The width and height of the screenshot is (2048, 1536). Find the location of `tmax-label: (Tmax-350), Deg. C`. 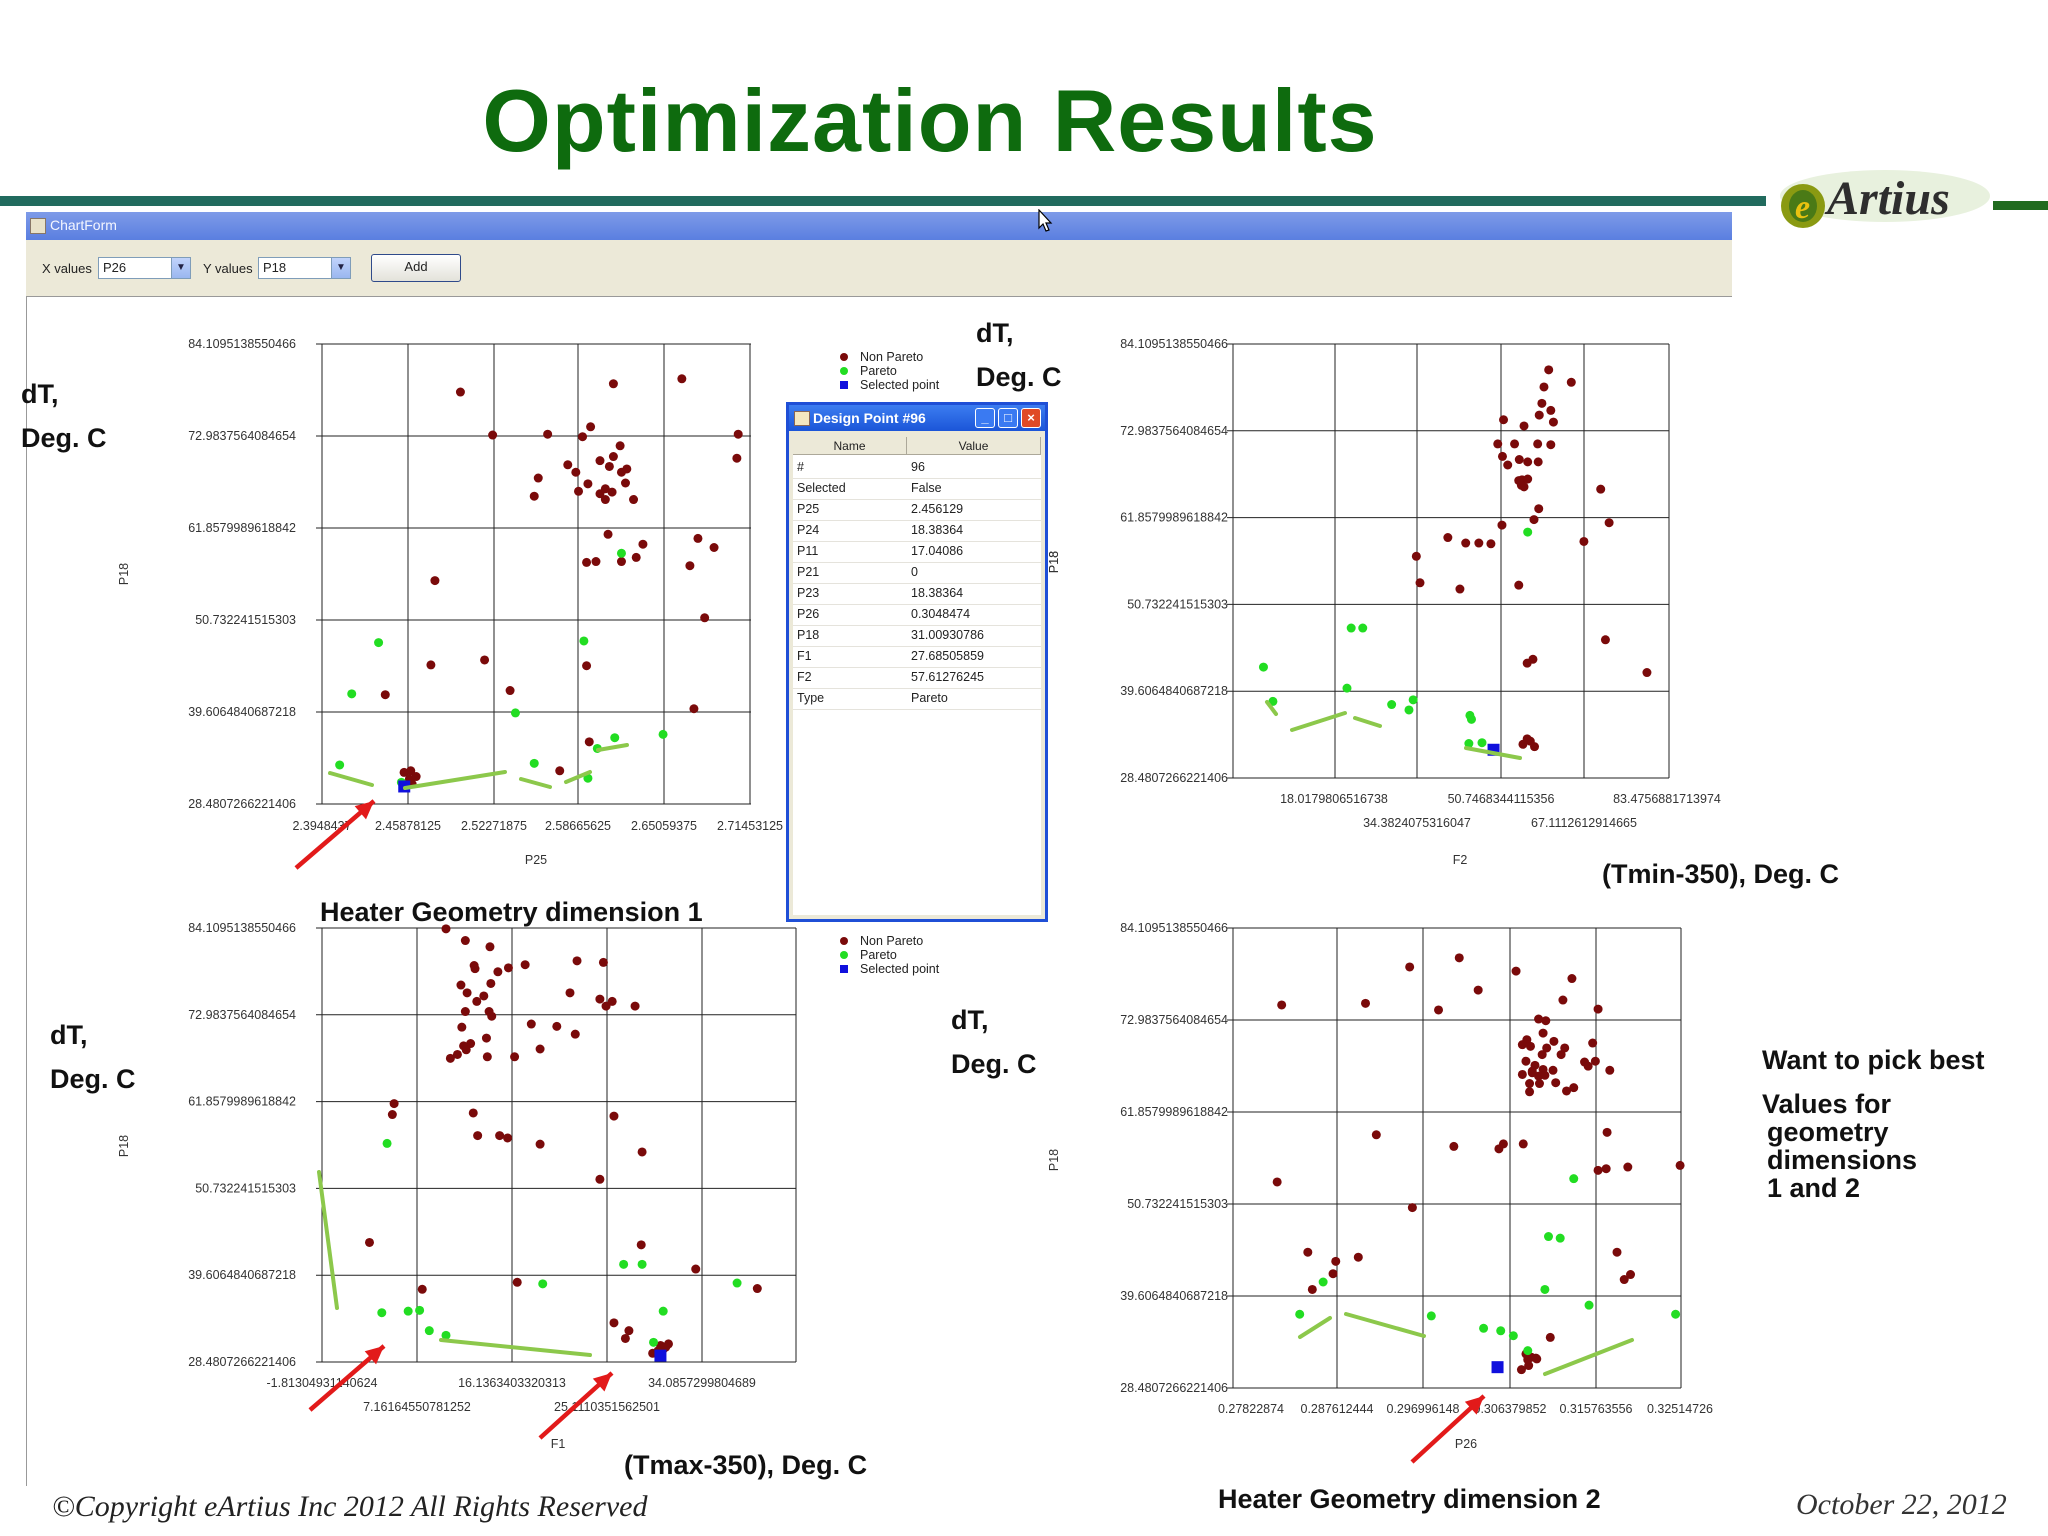

tmax-label: (Tmax-350), Deg. C is located at coordinates (746, 1465).